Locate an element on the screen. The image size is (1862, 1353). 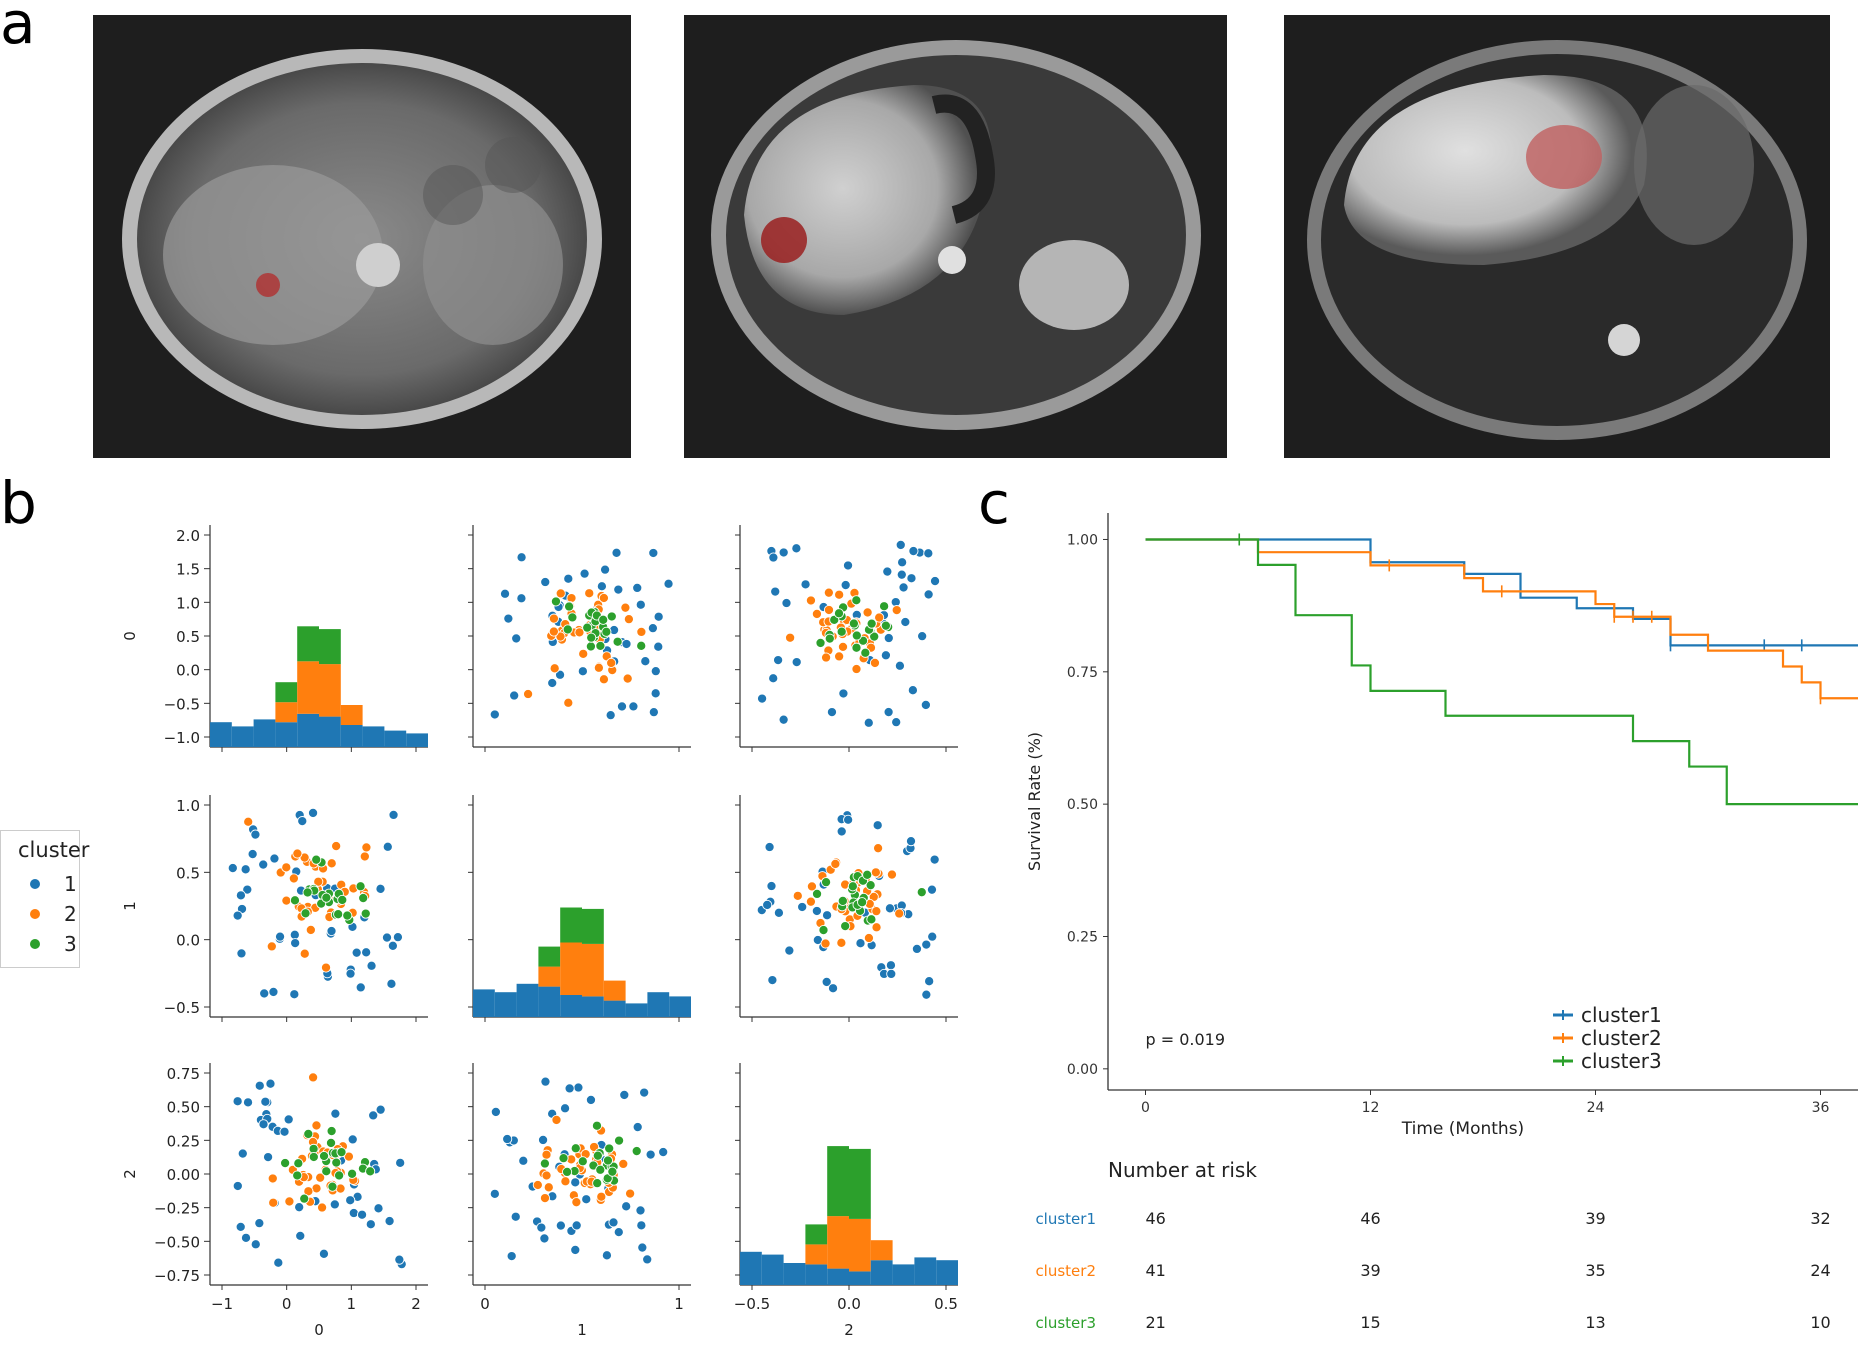
y-tick-label: 0.0 is located at coordinates (188, 671).